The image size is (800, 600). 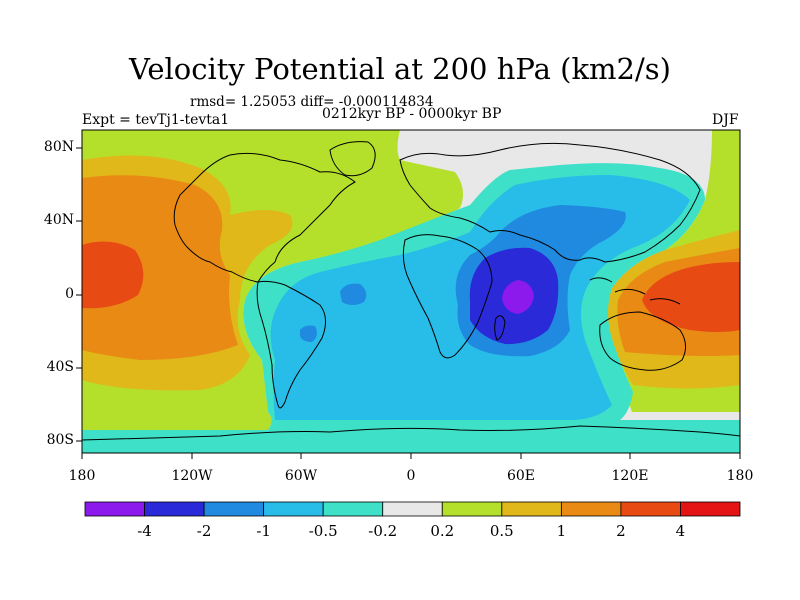 What do you see at coordinates (550, 202) in the screenshot?
I see `europe-asia-coast` at bounding box center [550, 202].